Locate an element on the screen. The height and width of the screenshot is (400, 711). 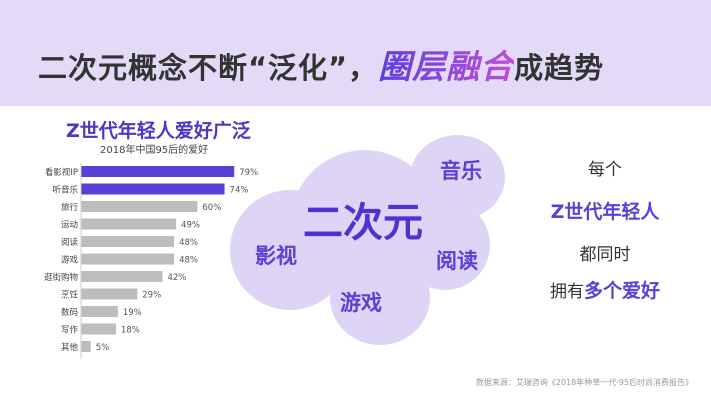
cloud-word: 音乐 is located at coordinates (461, 171).